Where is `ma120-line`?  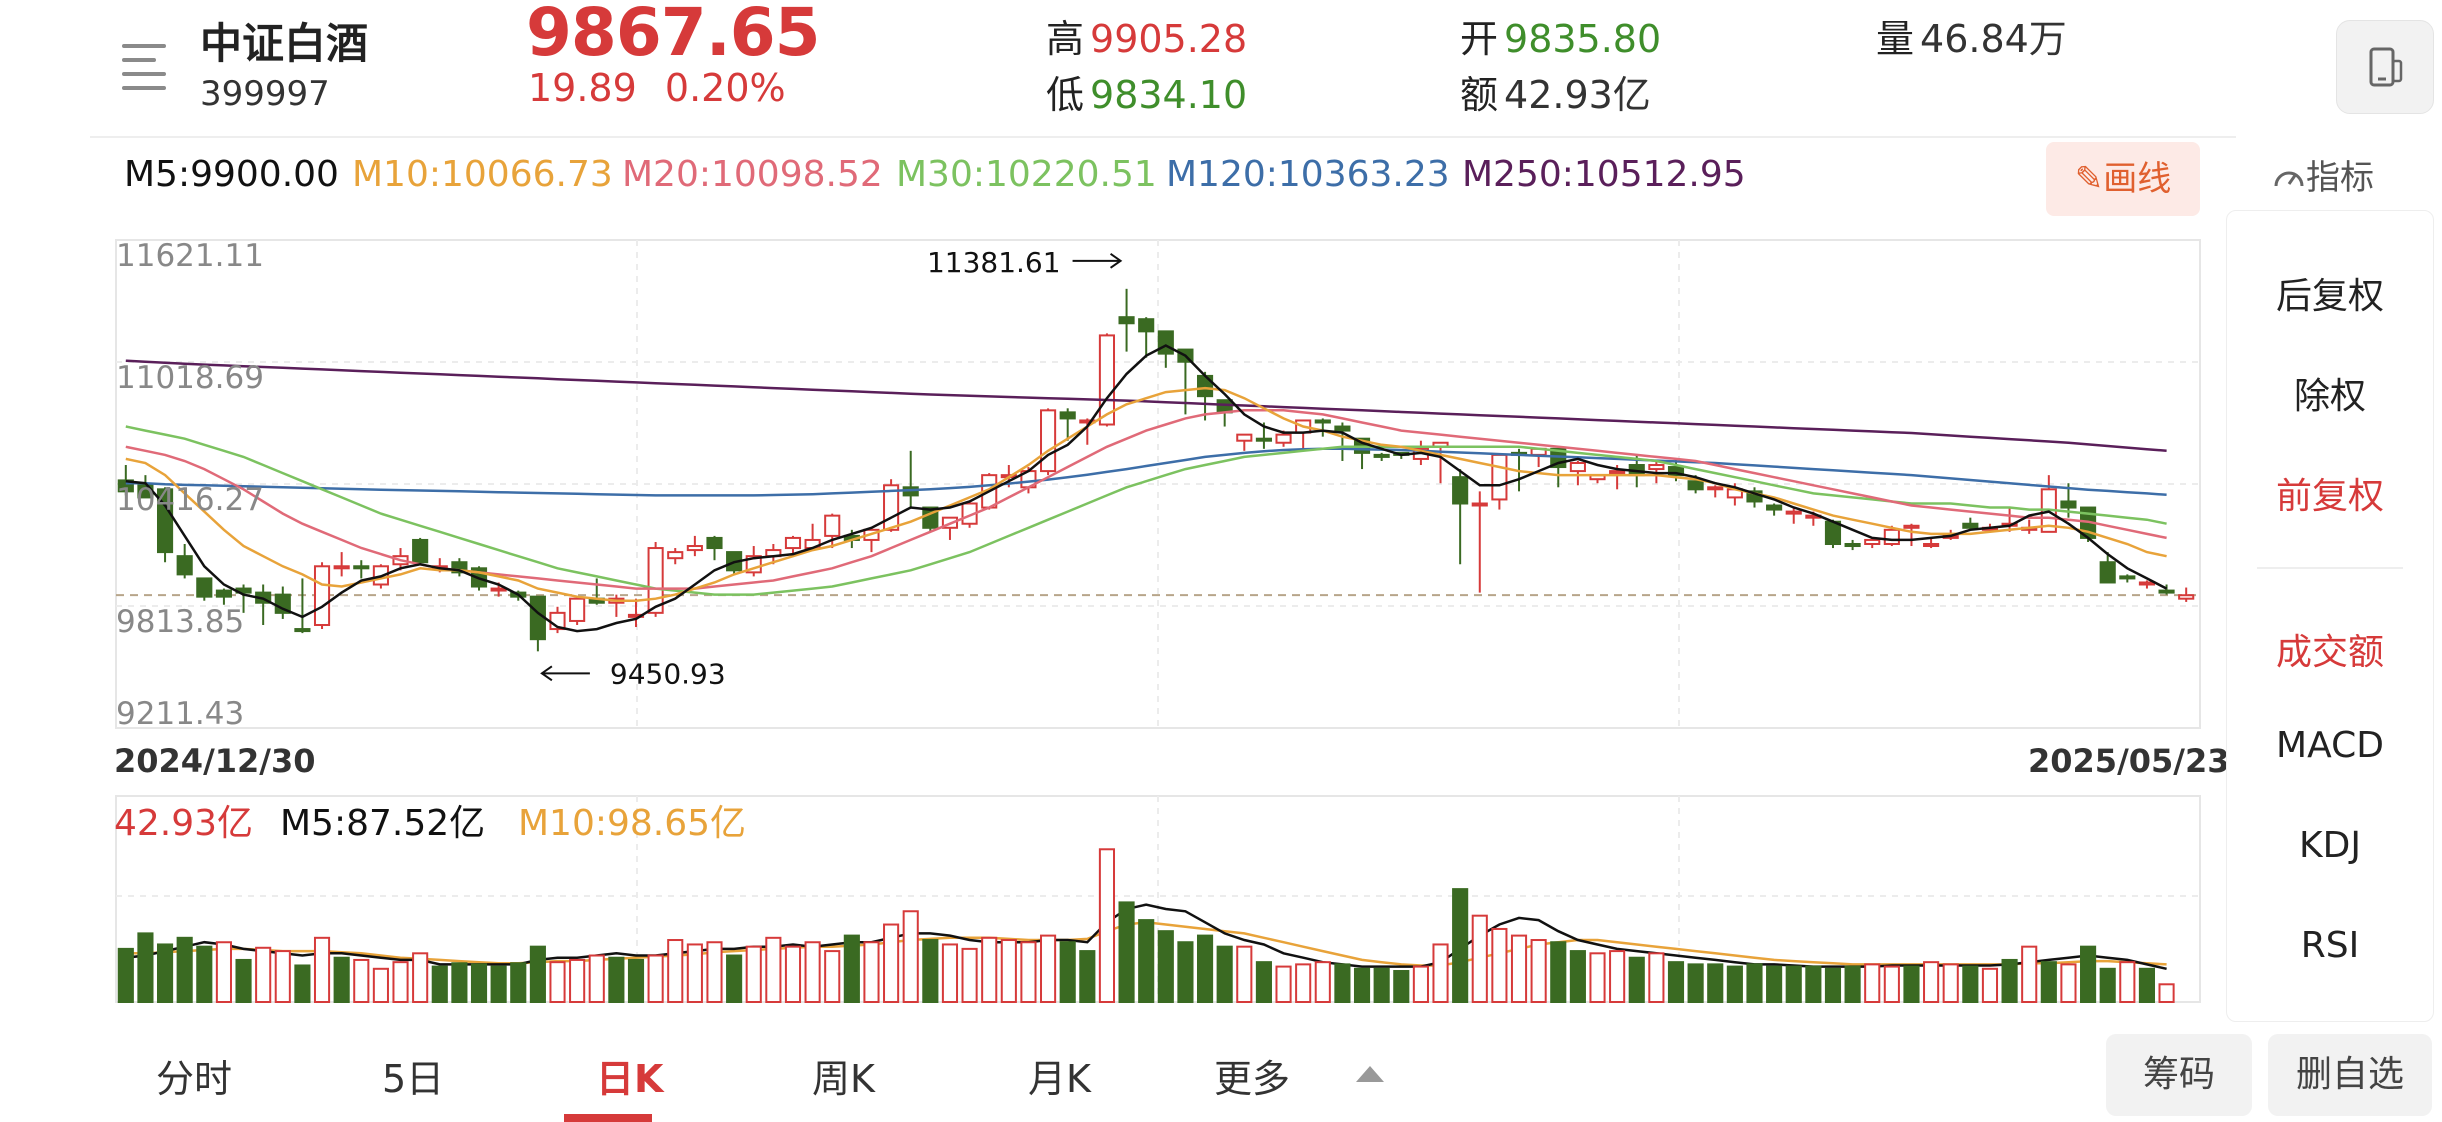
ma120-line is located at coordinates (1146, 472).